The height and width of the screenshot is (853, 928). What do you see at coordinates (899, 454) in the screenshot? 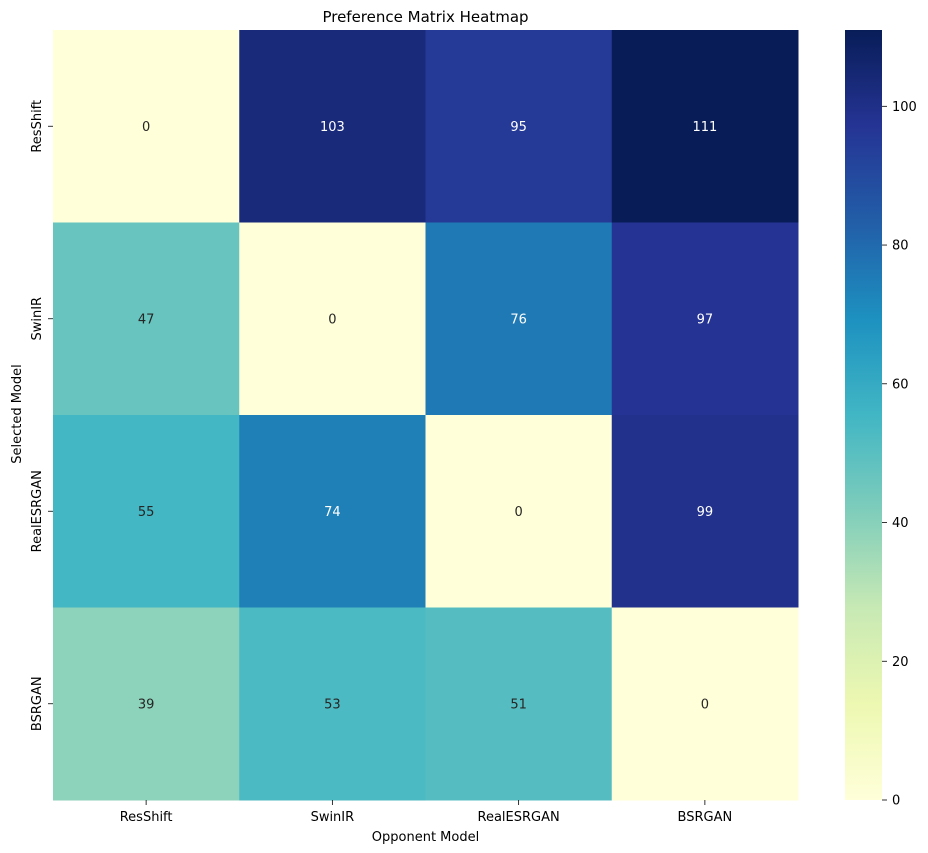
I see `colorbar-axis: 0 20 40 60 80 100` at bounding box center [899, 454].